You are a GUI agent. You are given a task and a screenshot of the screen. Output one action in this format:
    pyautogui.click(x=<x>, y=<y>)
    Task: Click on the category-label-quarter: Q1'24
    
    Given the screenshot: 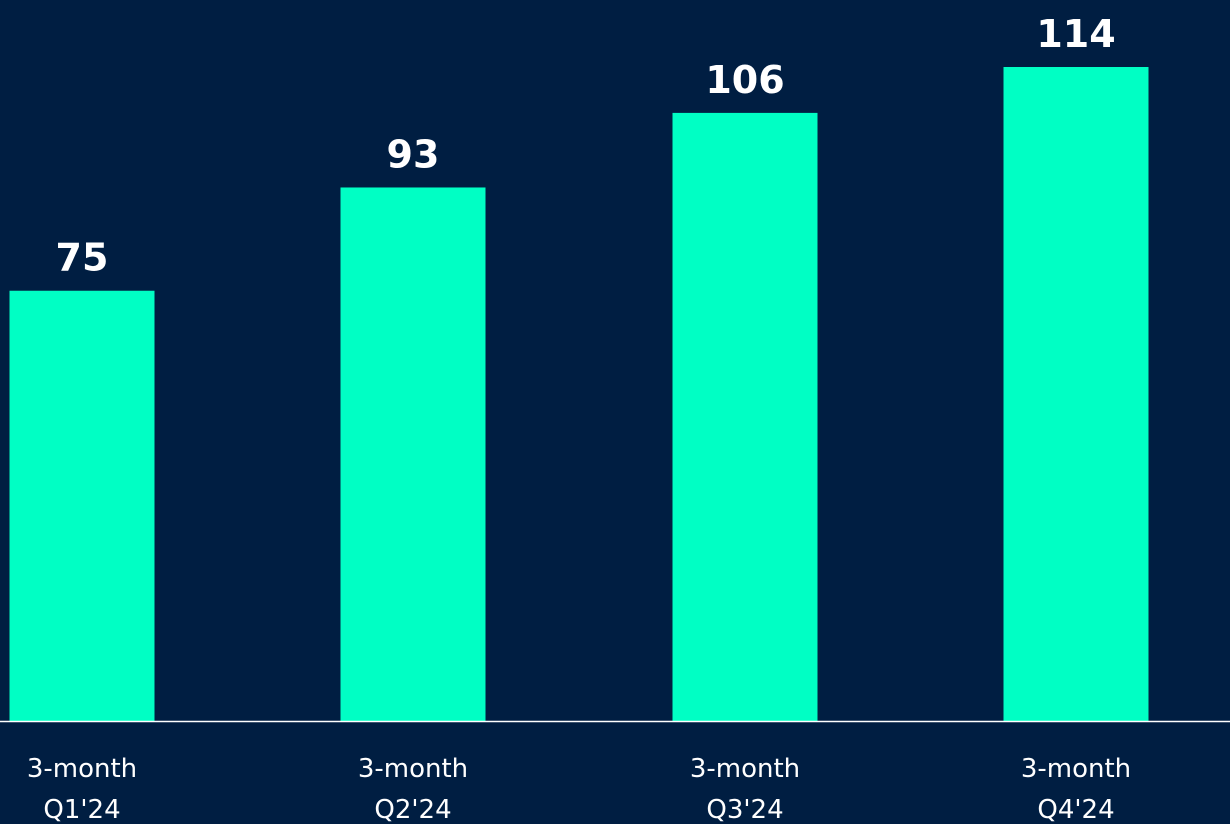 What is the action you would take?
    pyautogui.click(x=81, y=809)
    